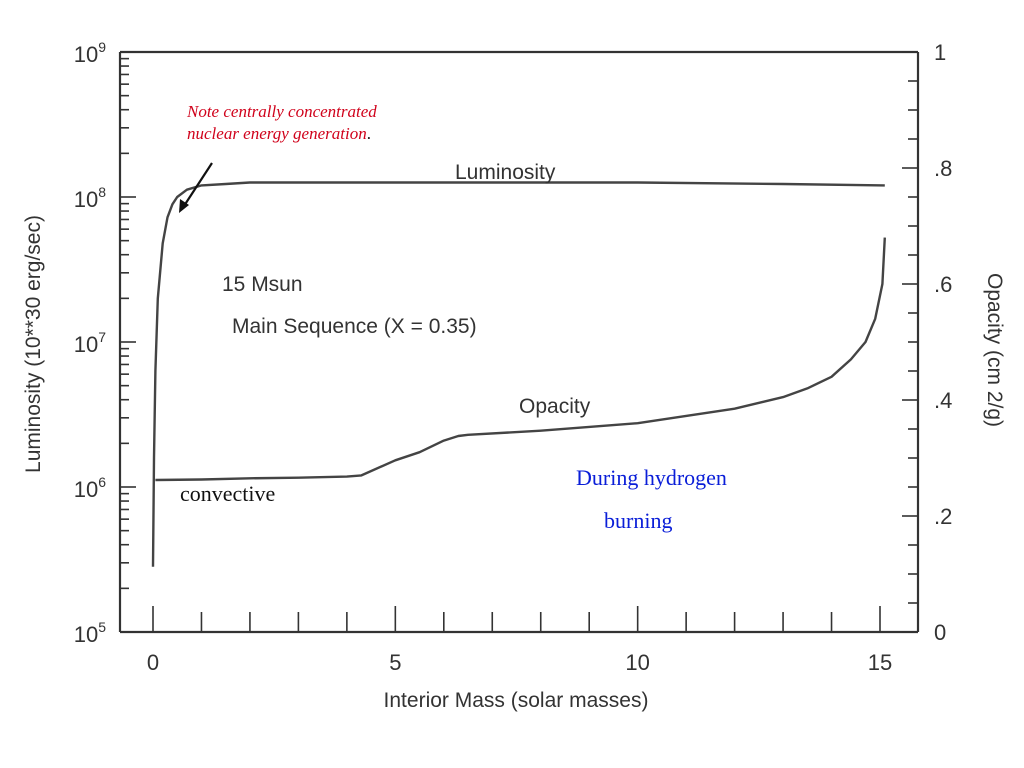 This screenshot has height=768, width=1024. I want to click on left-tick-label: 10⁶, so click(90, 488).